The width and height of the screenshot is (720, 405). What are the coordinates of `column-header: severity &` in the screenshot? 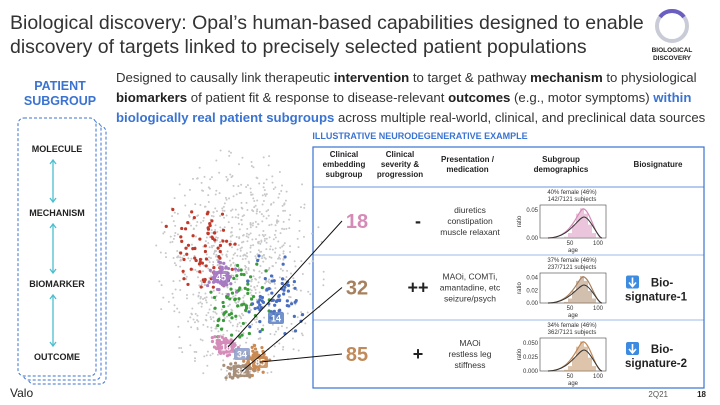 It's located at (400, 164).